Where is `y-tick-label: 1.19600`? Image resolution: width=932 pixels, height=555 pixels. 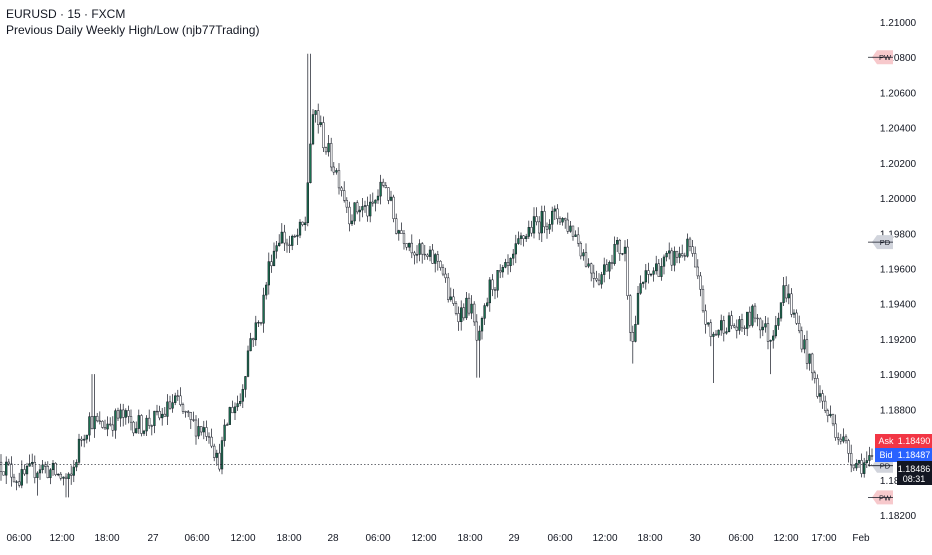
y-tick-label: 1.19600 is located at coordinates (898, 270).